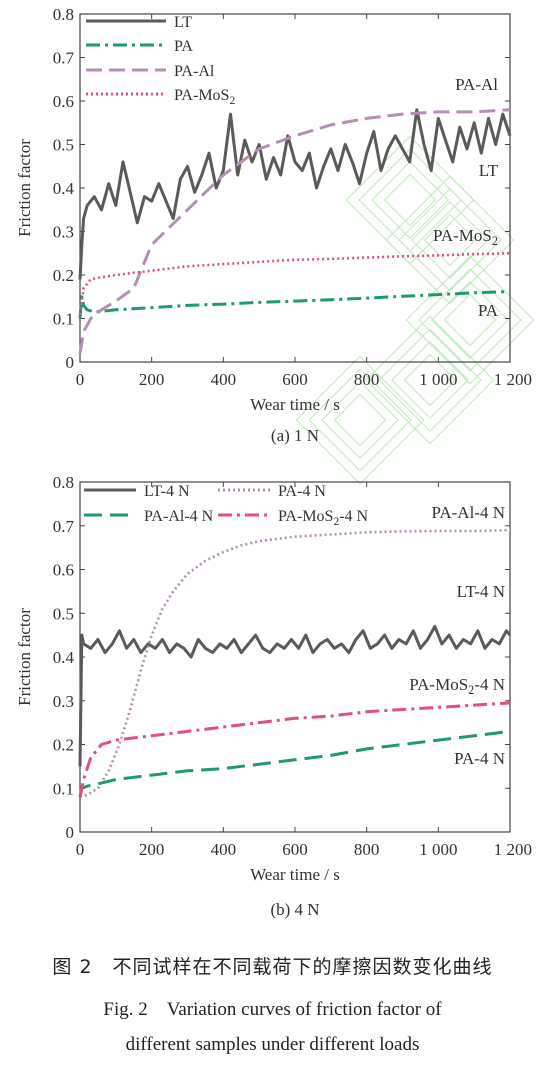 The height and width of the screenshot is (1071, 545). Describe the element at coordinates (183, 22) in the screenshot. I see `legend-entry-label: LT` at that location.